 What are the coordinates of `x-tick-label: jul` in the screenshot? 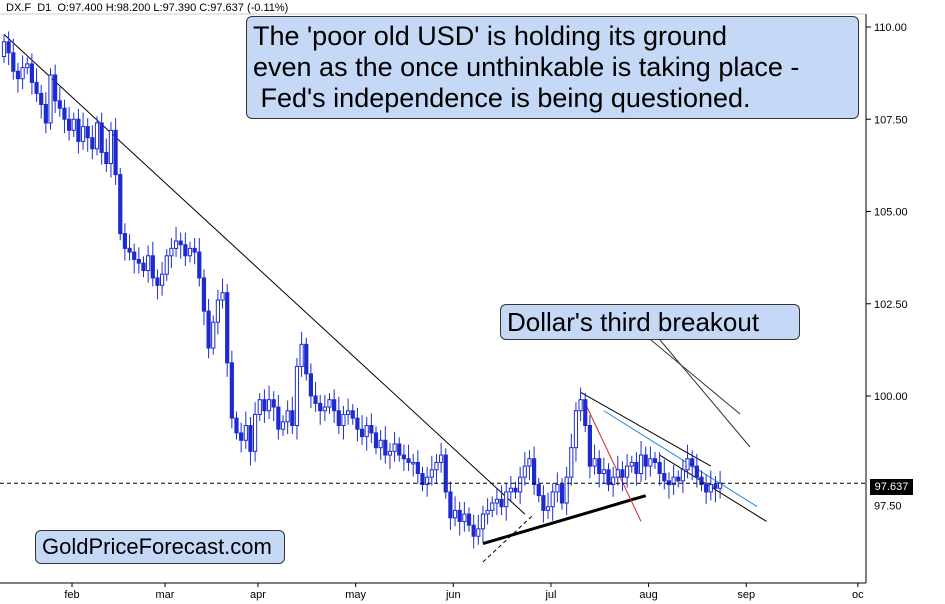 It's located at (550, 595).